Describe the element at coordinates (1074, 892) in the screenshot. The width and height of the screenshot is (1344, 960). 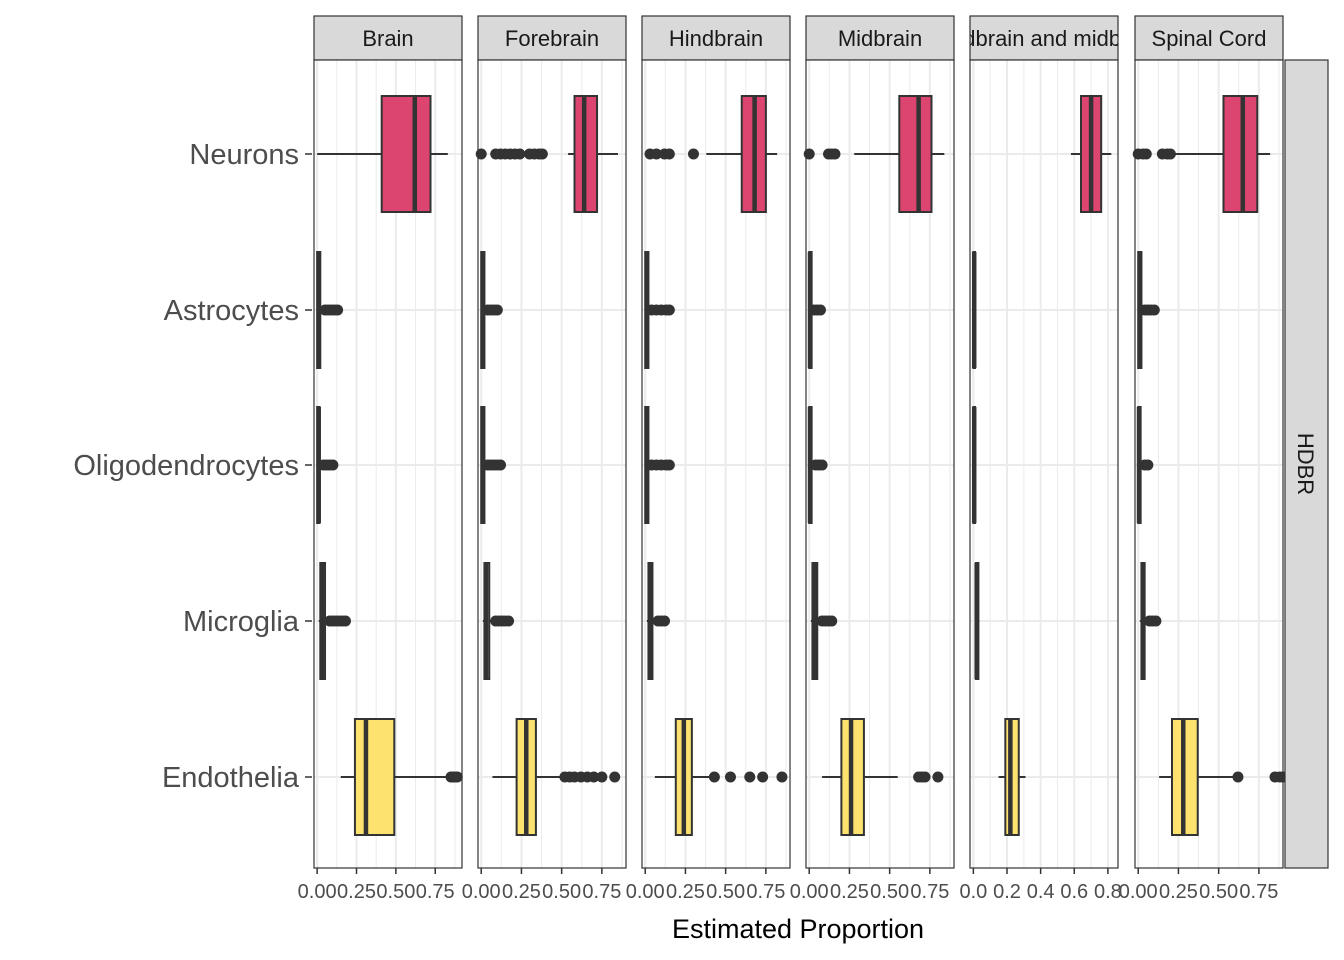
I see `x-tick-label: 0.6` at that location.